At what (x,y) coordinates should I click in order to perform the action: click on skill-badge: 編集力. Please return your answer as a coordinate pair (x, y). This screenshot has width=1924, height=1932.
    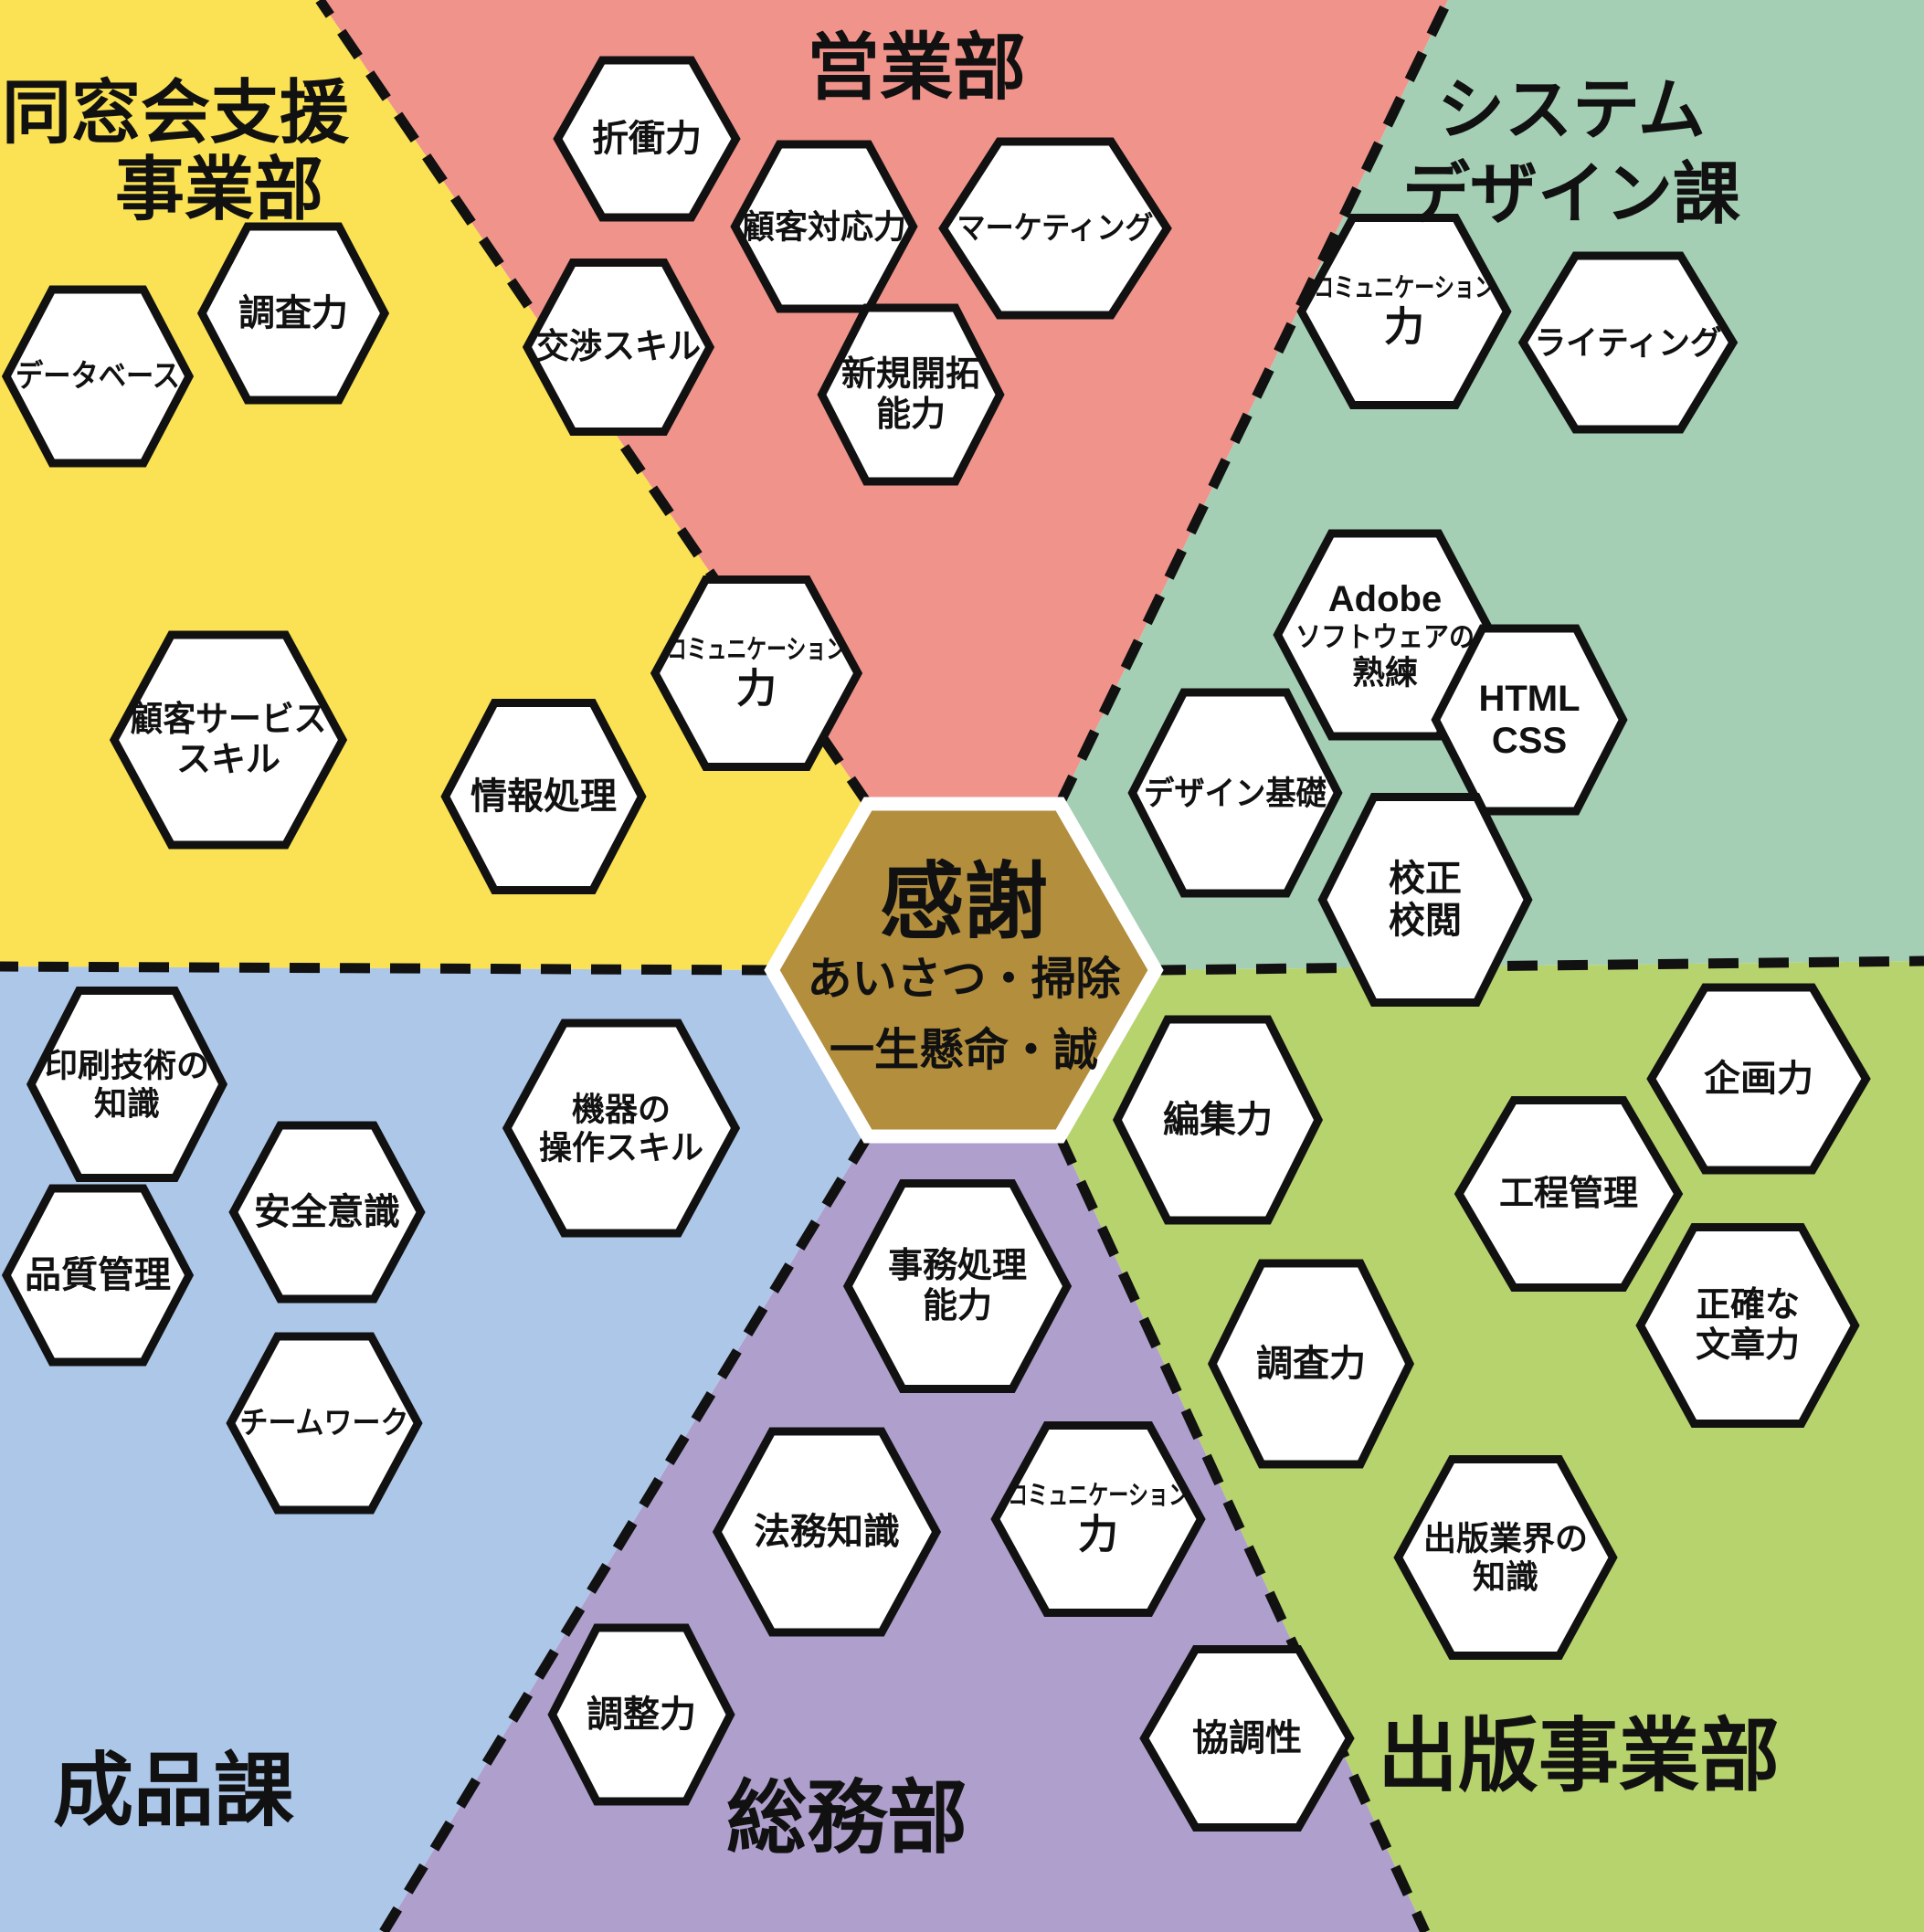
    Looking at the image, I should click on (1218, 1120).